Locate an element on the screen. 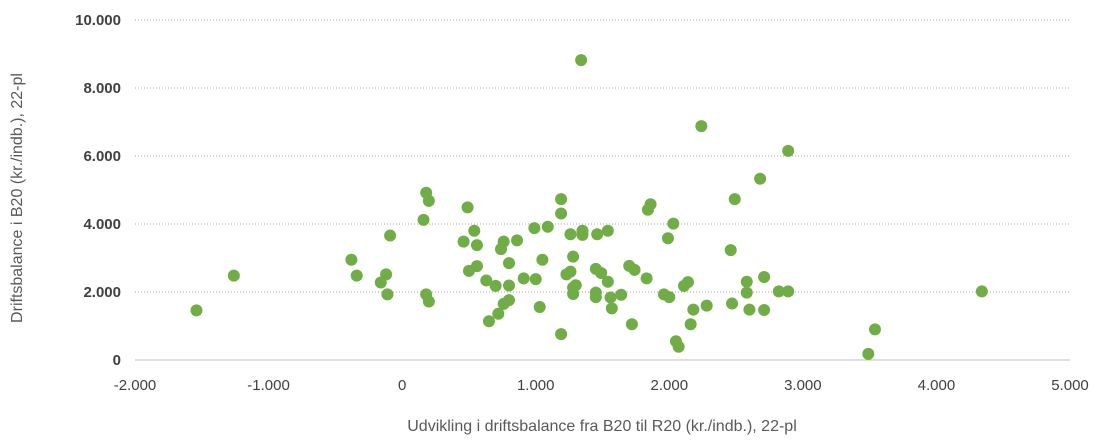  y-tick-label: 6.000 is located at coordinates (102, 156).